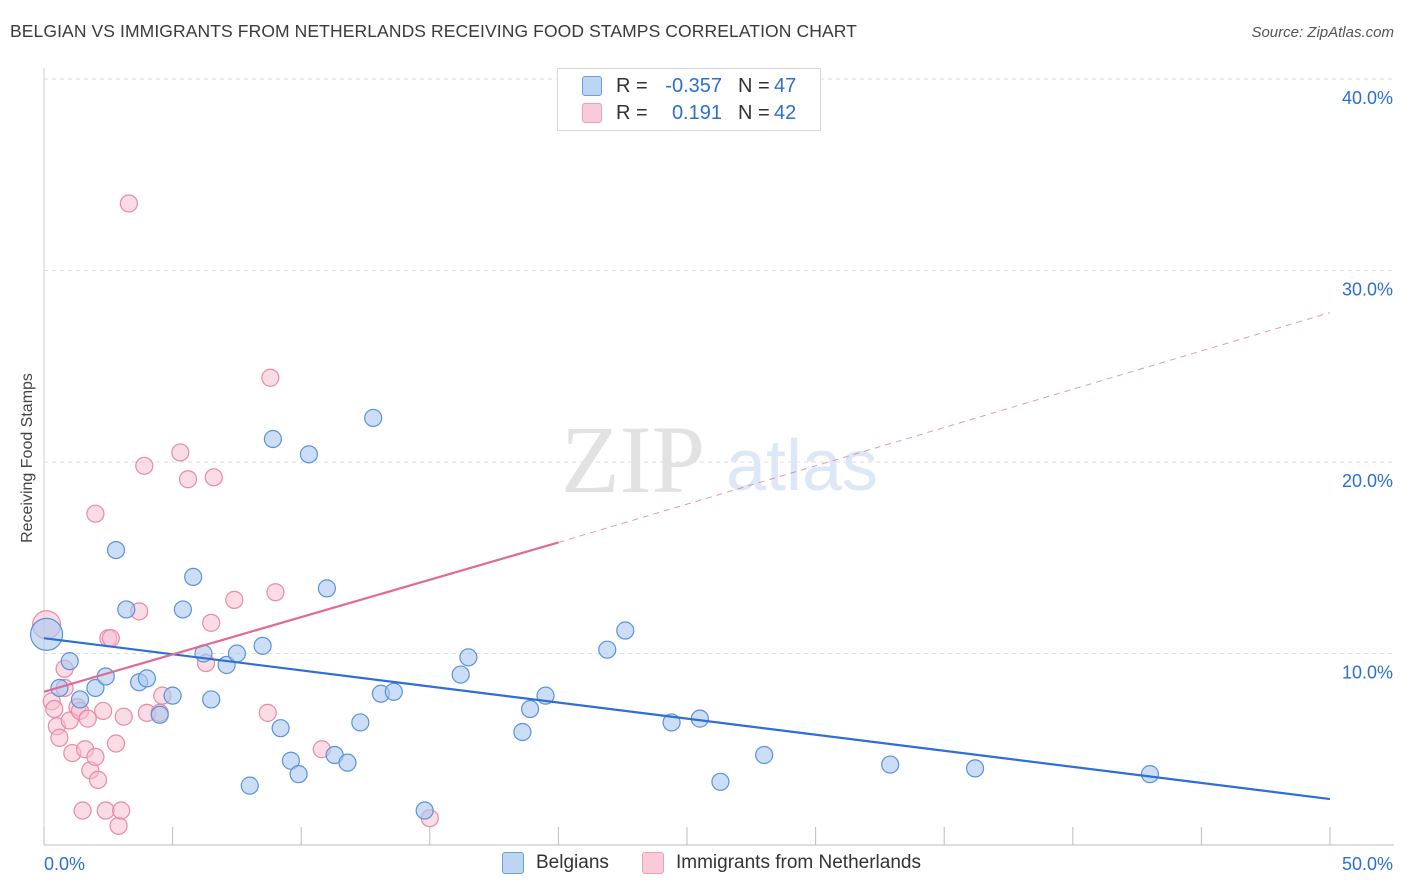 Image resolution: width=1406 pixels, height=892 pixels. I want to click on netherlands-trend-extension, so click(944, 427).